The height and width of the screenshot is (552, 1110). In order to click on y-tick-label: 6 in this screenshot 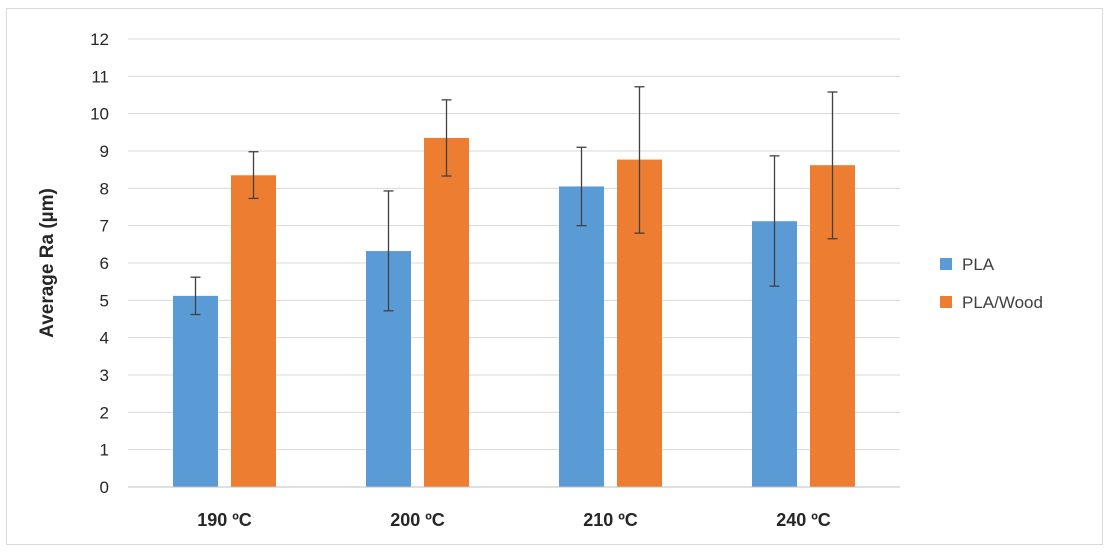, I will do `click(104, 263)`.